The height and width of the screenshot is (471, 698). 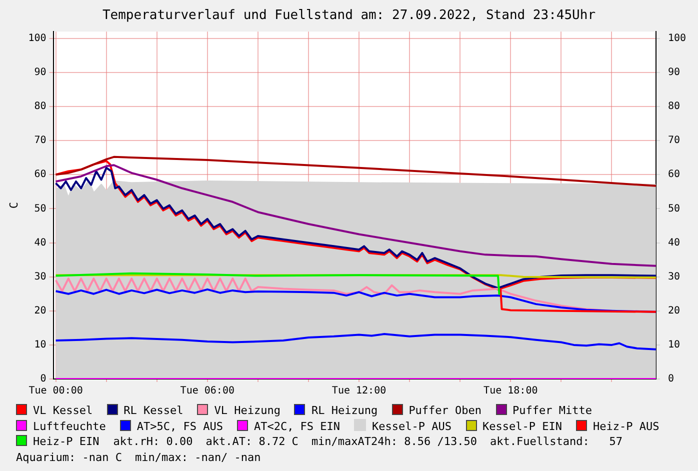 I want to click on legend-label: VL Heizung, so click(x=246, y=410).